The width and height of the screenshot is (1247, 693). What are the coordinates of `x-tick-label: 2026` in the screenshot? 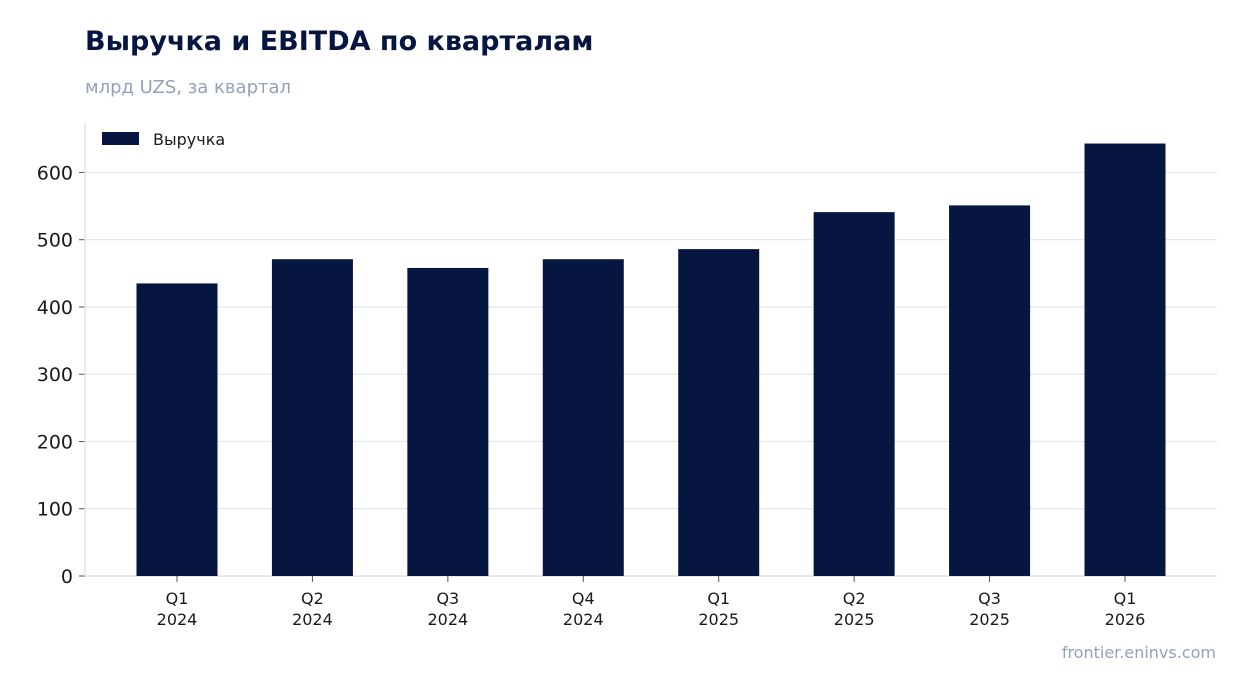 It's located at (1125, 619).